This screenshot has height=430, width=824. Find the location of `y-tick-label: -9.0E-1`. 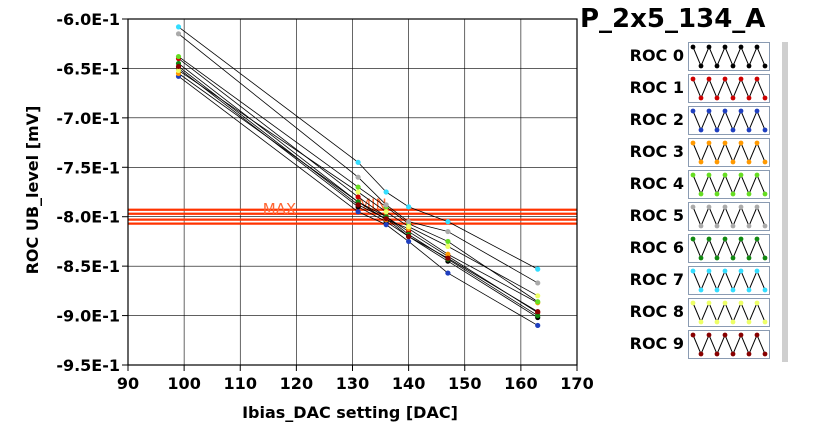

y-tick-label: -9.0E-1 is located at coordinates (88, 316).